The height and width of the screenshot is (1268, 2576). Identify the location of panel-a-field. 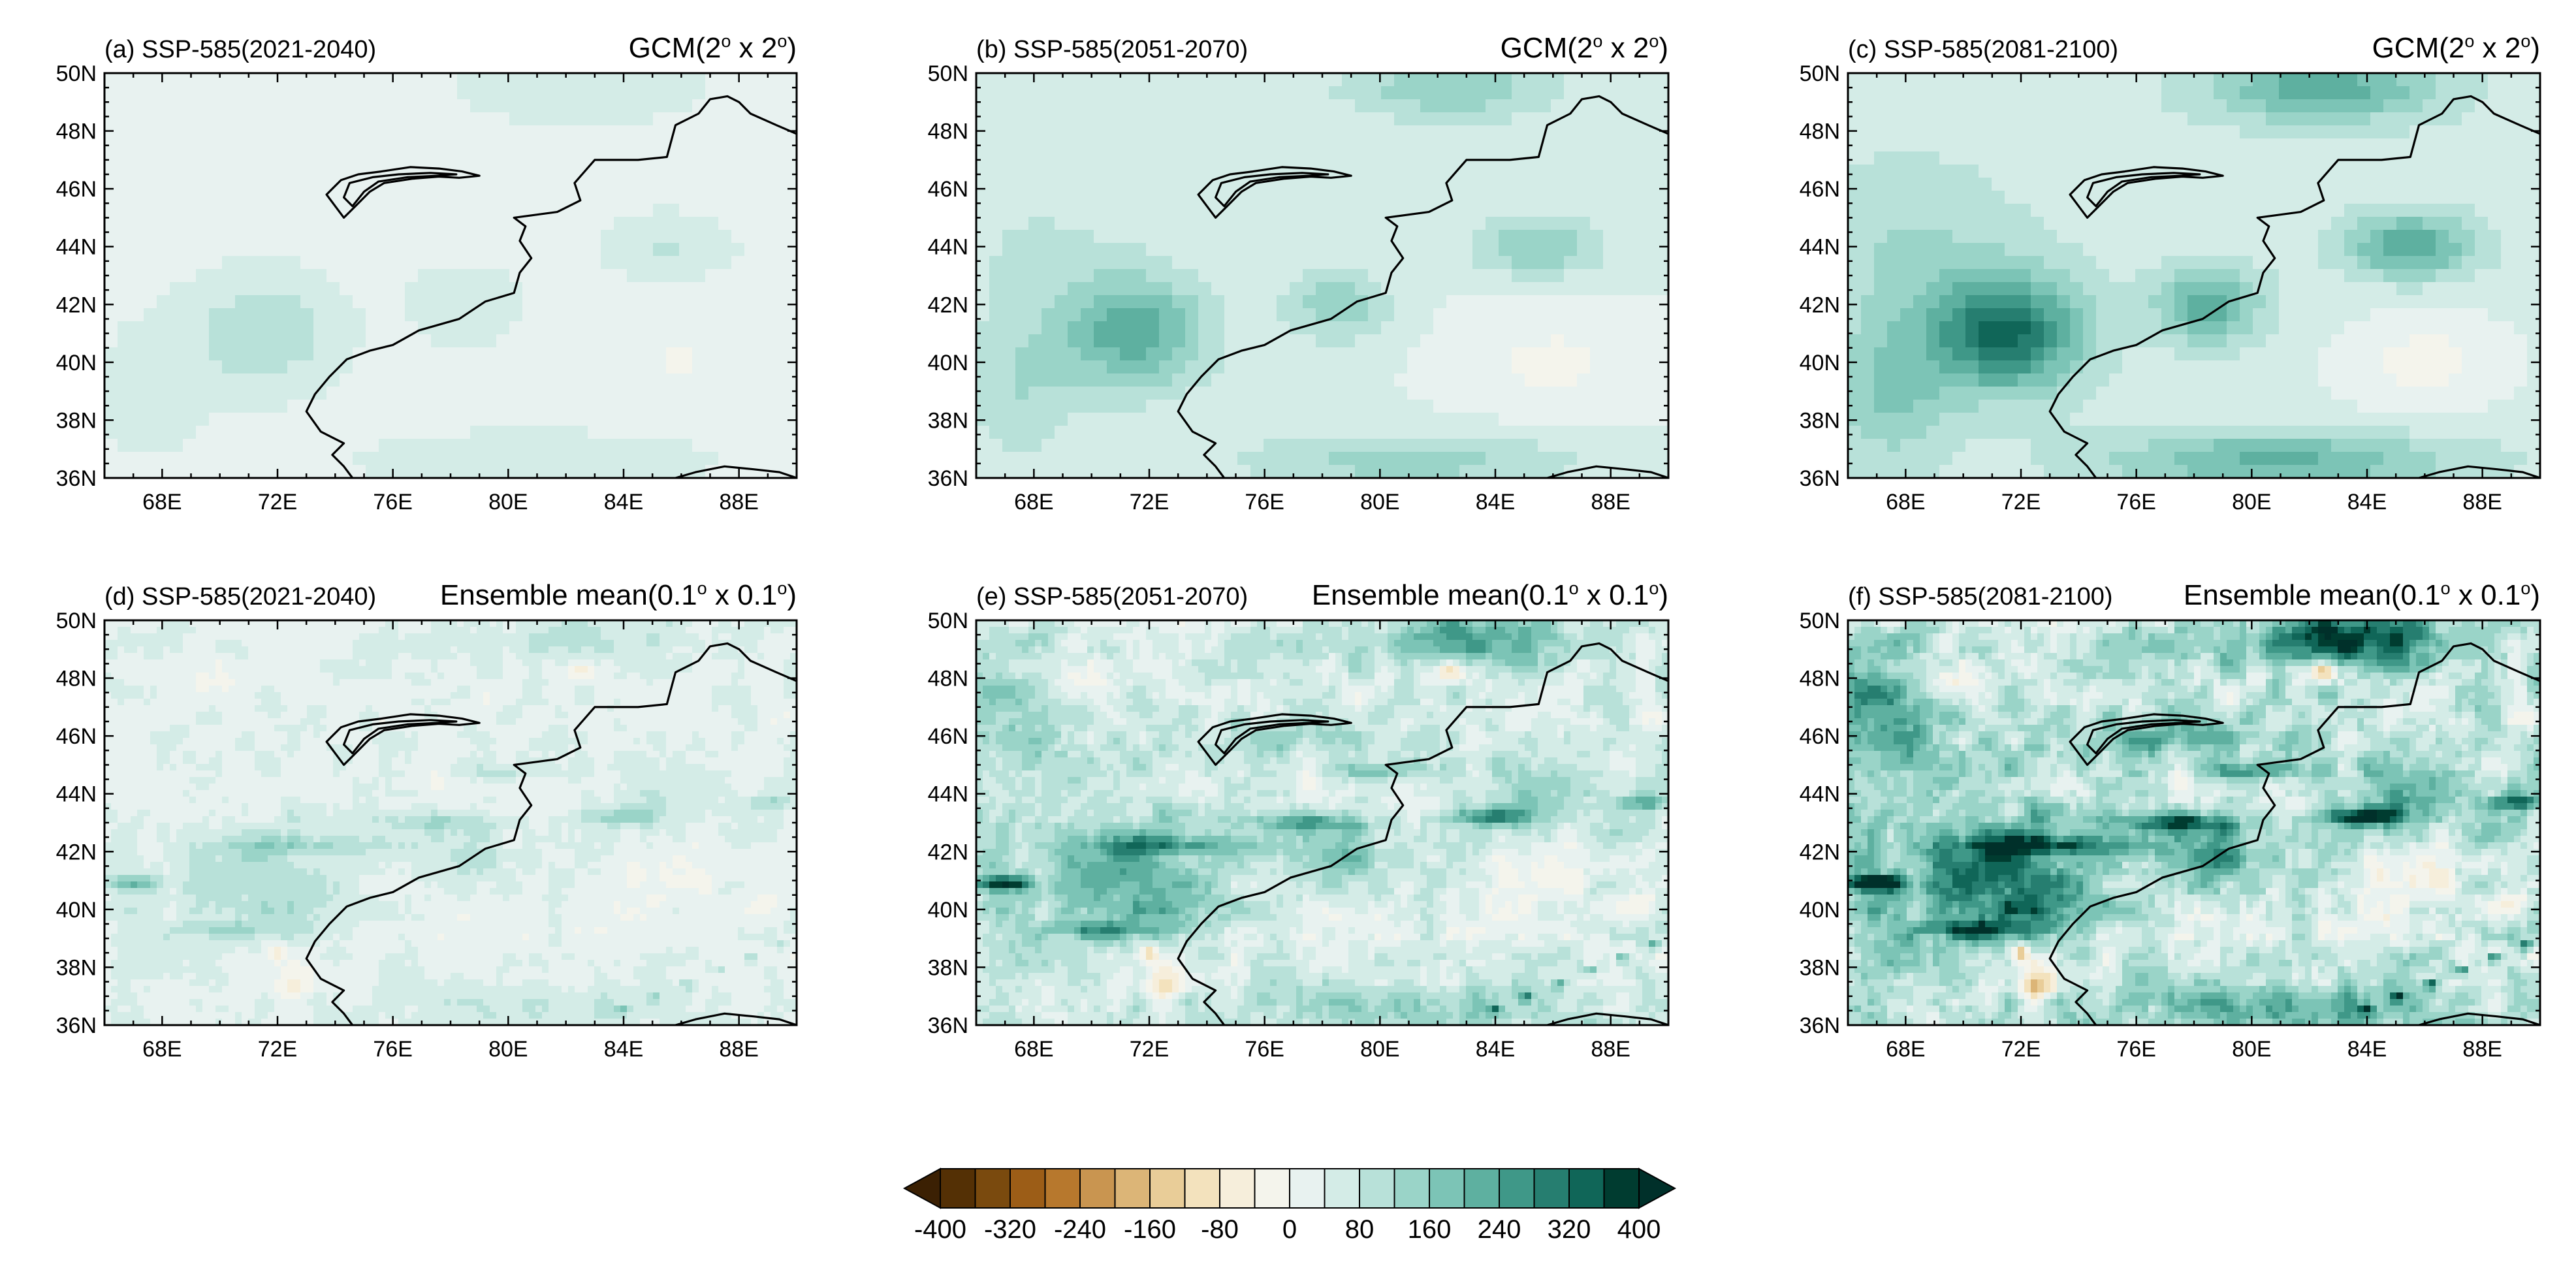
(451, 275).